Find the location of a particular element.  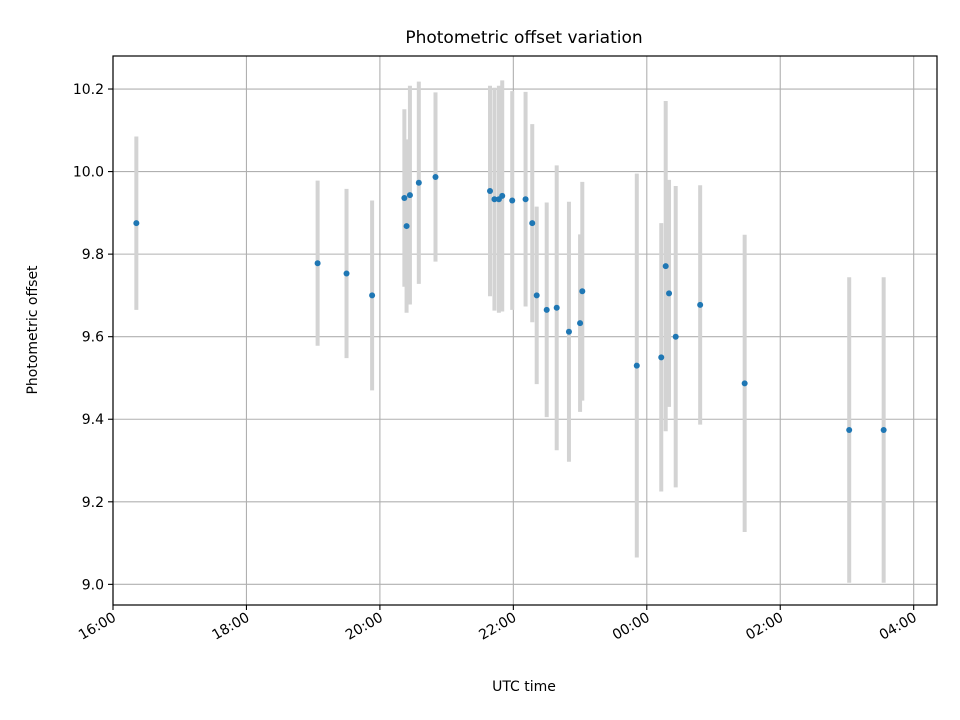

x-tick-label: 18:00 is located at coordinates (230, 627).